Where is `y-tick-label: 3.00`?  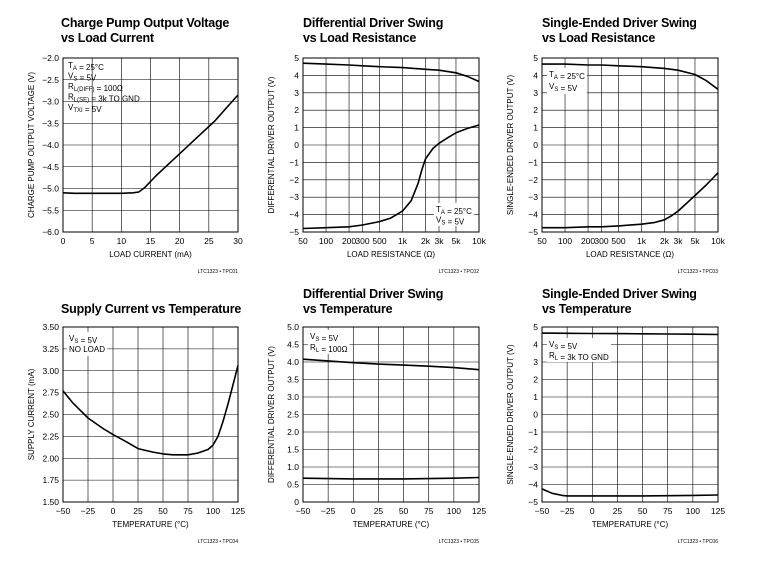 y-tick-label: 3.00 is located at coordinates (50, 371).